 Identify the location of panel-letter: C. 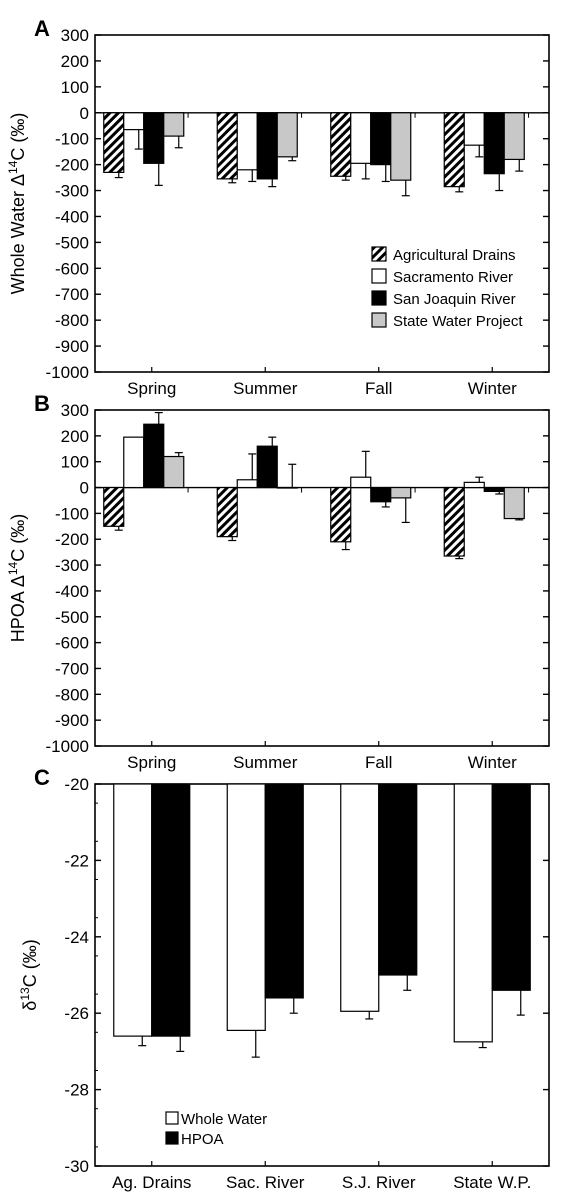
(42, 777).